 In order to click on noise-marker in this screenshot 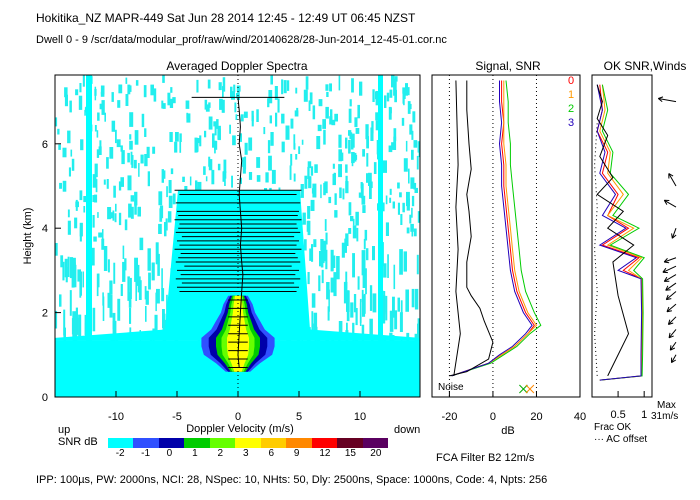, I will do `click(530, 389)`.